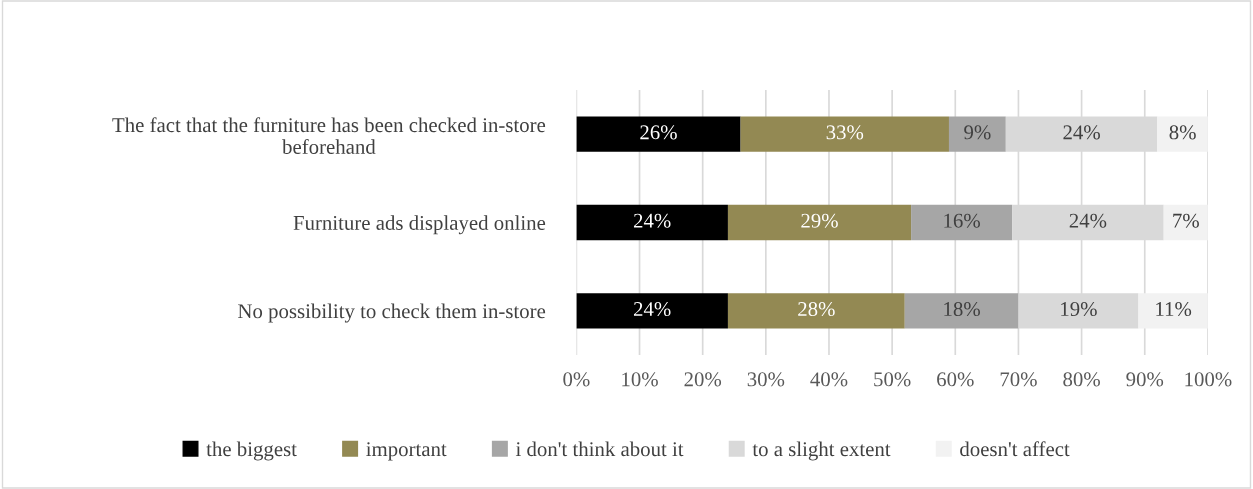 The height and width of the screenshot is (489, 1253). I want to click on y-tick-label: The fact that the furniture has been checked in-store beforehand, so click(329, 135).